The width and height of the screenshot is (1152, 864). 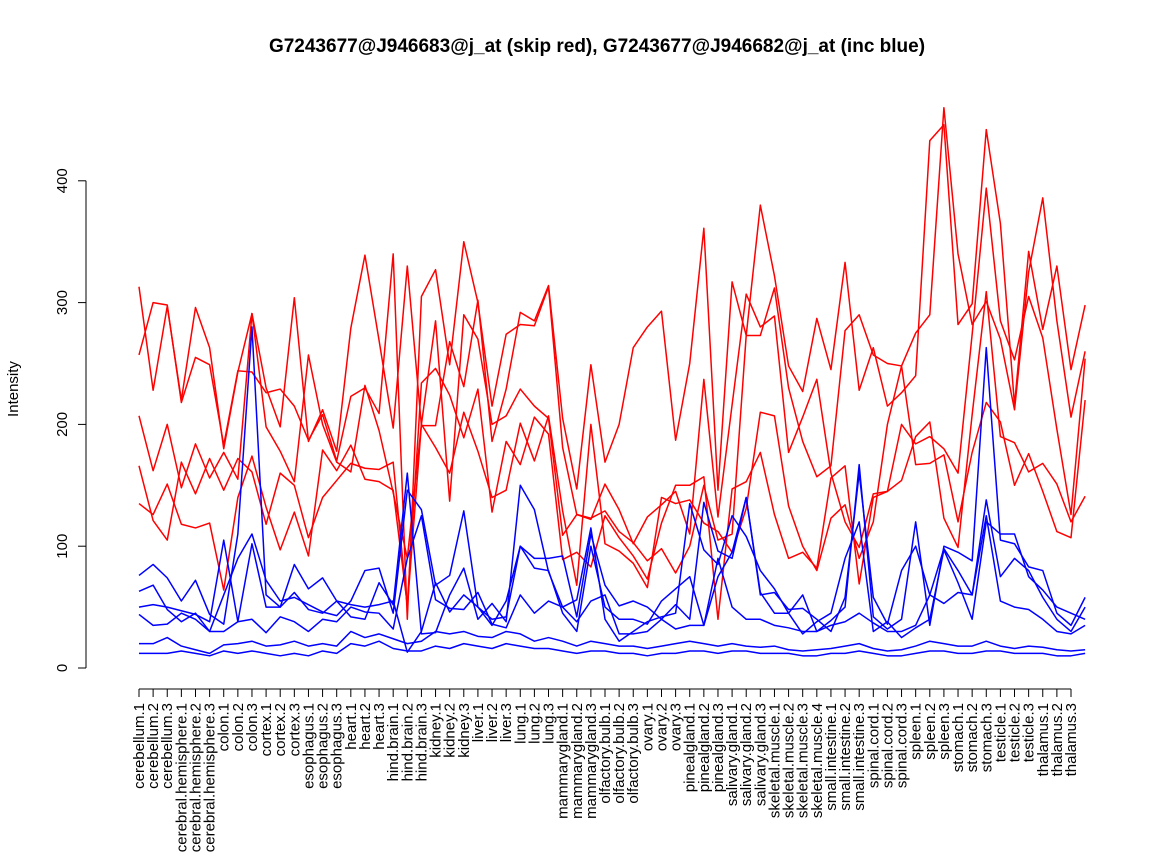 I want to click on x-tick-label: skeletal.muscle.3, so click(x=803, y=760).